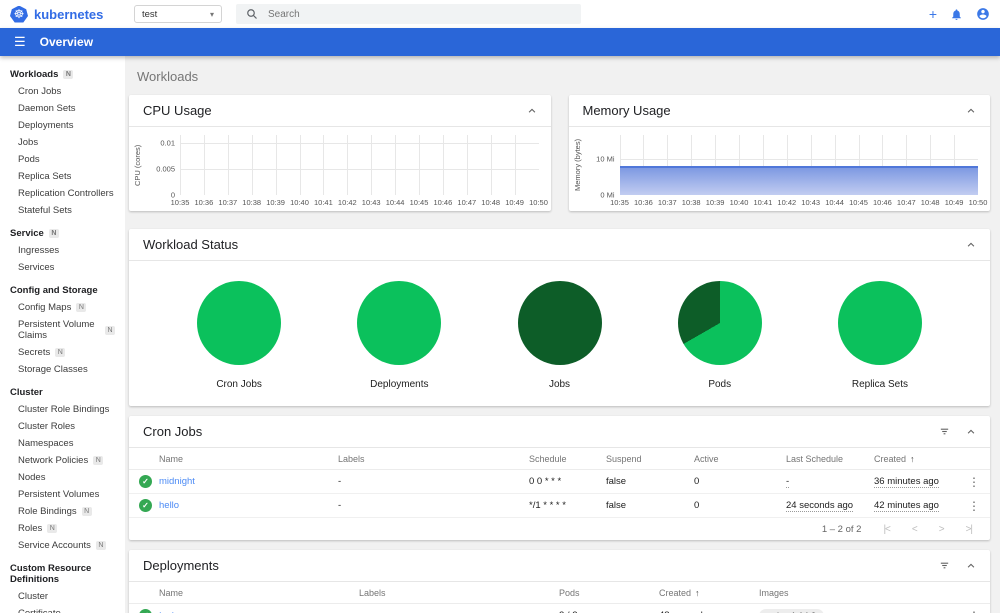 The height and width of the screenshot is (613, 1000). Describe the element at coordinates (941, 529) in the screenshot. I see `next-page-button: >` at that location.